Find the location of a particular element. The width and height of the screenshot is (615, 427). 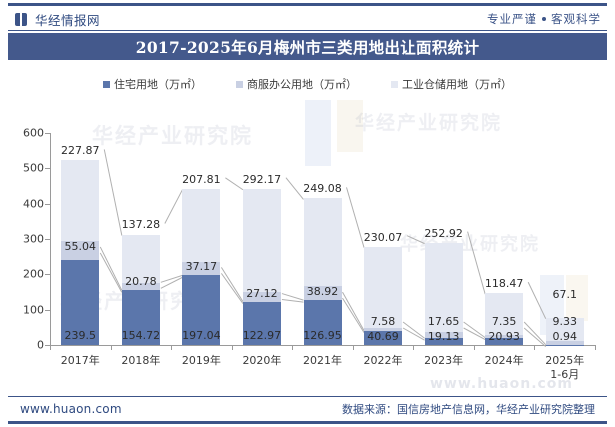

brand-name: 华经情报网 is located at coordinates (68, 20).